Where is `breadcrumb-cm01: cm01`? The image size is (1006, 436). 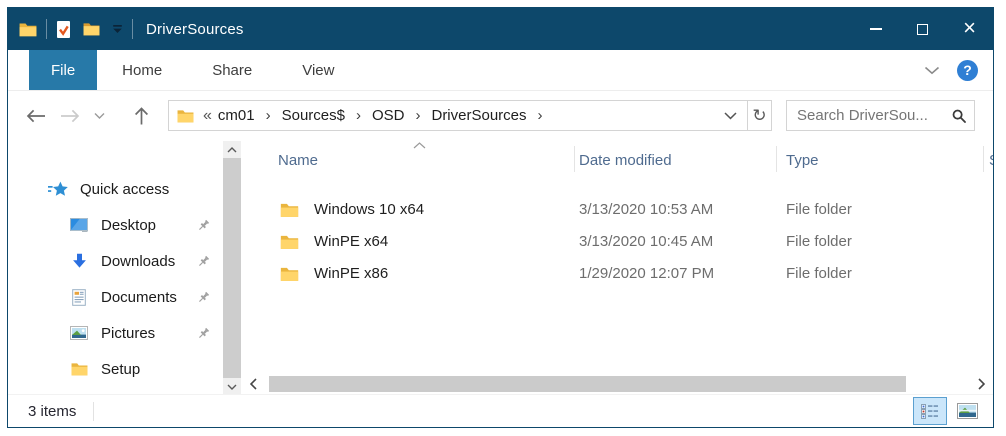
breadcrumb-cm01: cm01 is located at coordinates (236, 115).